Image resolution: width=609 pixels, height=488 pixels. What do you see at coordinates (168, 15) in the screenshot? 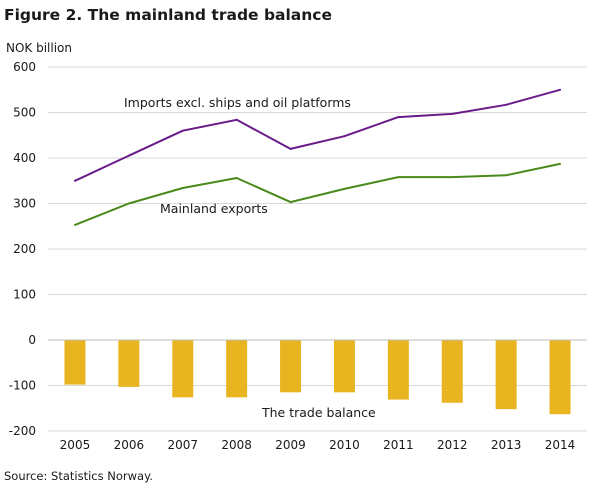
I see `chart-title: Figure 2. The mainland trade balance` at bounding box center [168, 15].